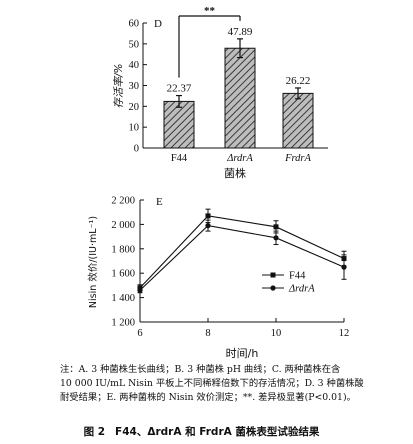 This screenshot has width=413, height=444. I want to click on panel-e-y-axis-title: Nisin 效价/(IU·mL⁻¹), so click(93, 262).